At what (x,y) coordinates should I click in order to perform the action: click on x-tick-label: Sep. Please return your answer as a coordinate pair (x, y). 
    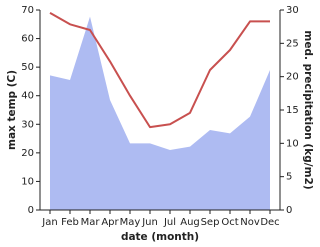
    Looking at the image, I should click on (210, 222).